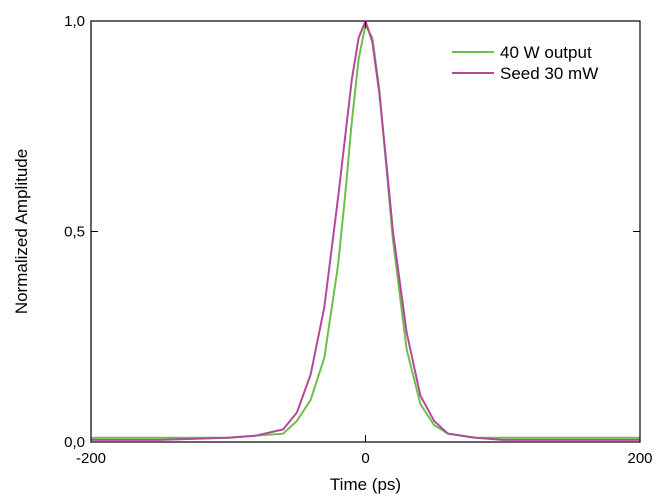 This screenshot has height=501, width=657. What do you see at coordinates (74, 21) in the screenshot?
I see `y-tick-label-2: 1,0` at bounding box center [74, 21].